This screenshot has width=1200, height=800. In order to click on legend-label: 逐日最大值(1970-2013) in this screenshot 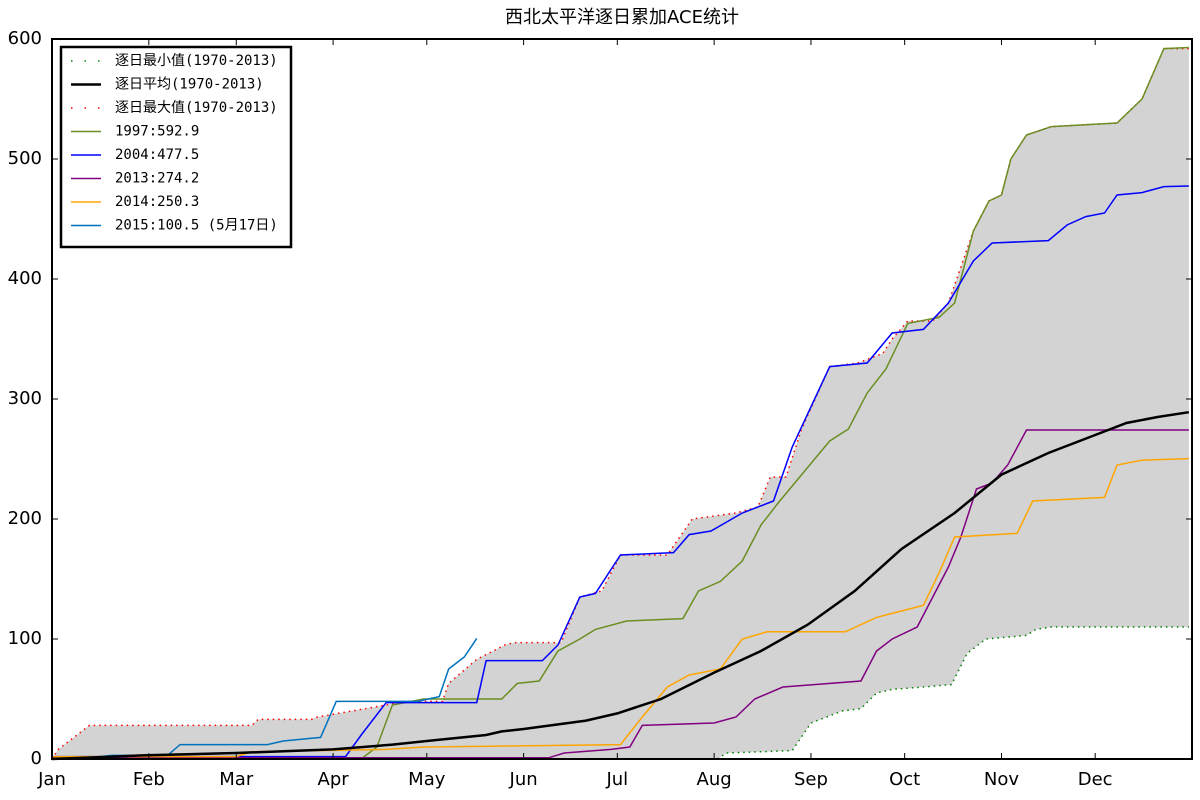, I will do `click(196, 108)`.